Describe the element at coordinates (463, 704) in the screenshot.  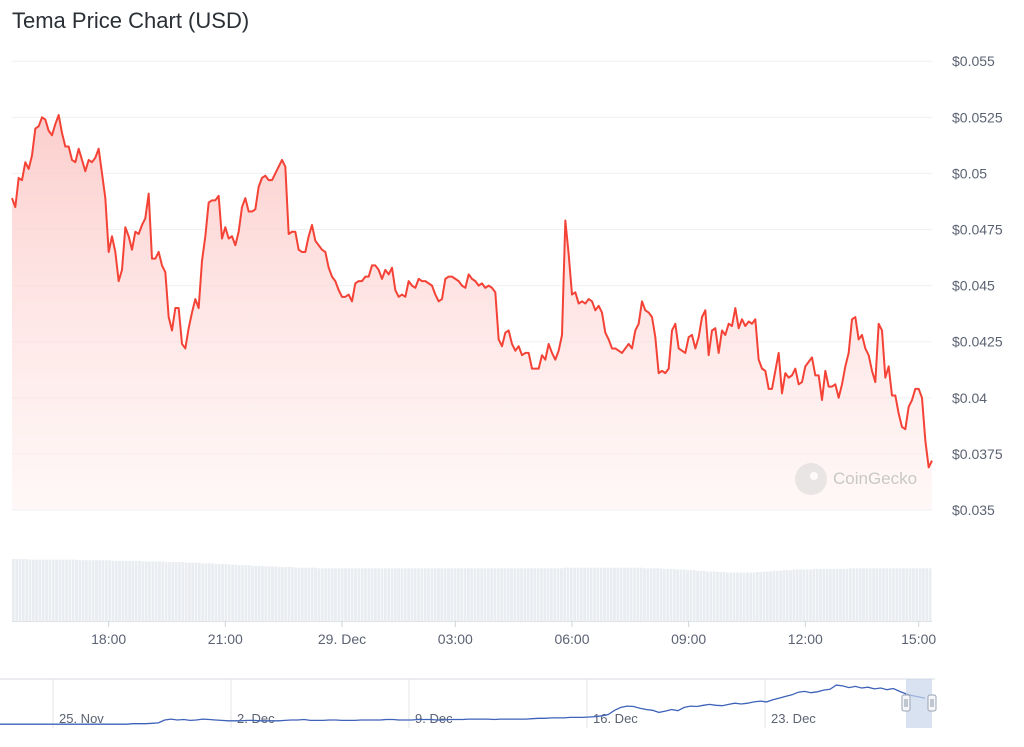
I see `navigator-series-line` at that location.